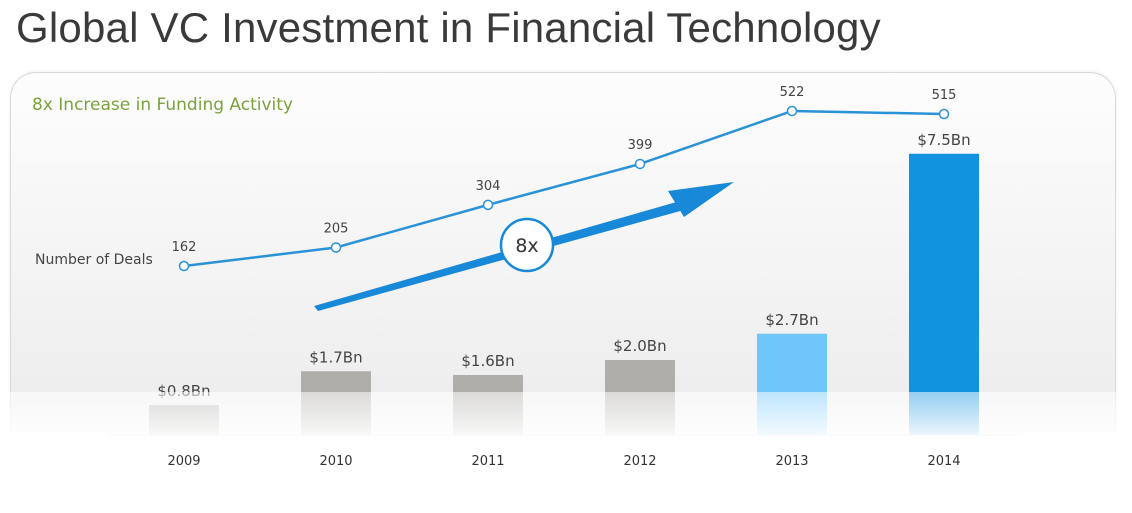  I want to click on deals-point-2013, so click(792, 111).